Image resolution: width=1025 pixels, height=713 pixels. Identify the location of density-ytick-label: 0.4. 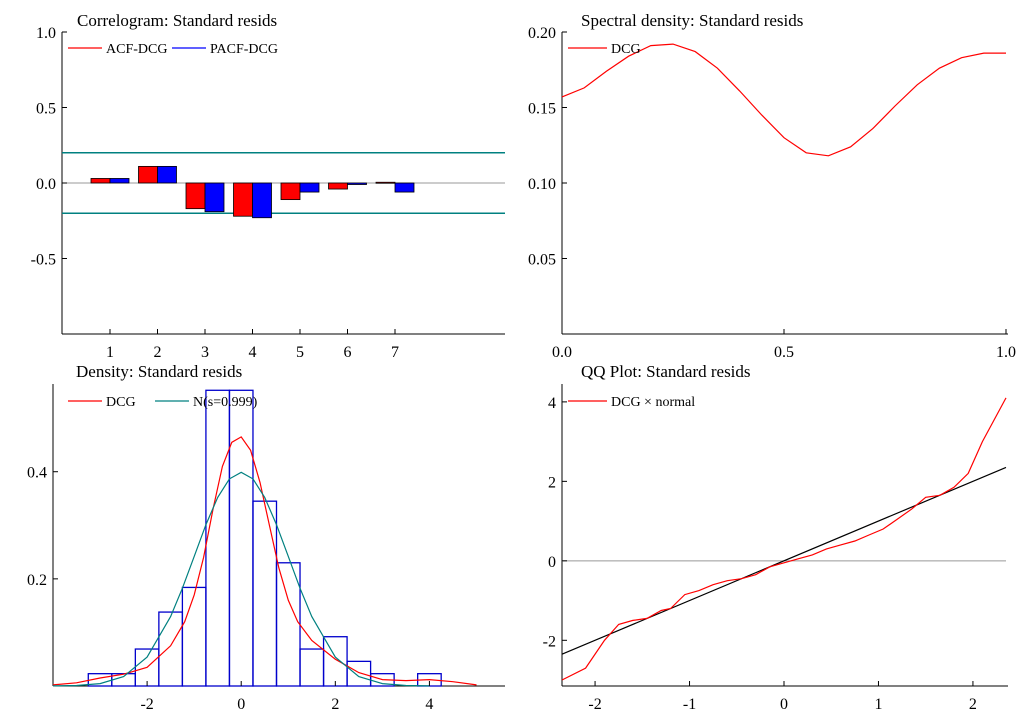
(37, 473).